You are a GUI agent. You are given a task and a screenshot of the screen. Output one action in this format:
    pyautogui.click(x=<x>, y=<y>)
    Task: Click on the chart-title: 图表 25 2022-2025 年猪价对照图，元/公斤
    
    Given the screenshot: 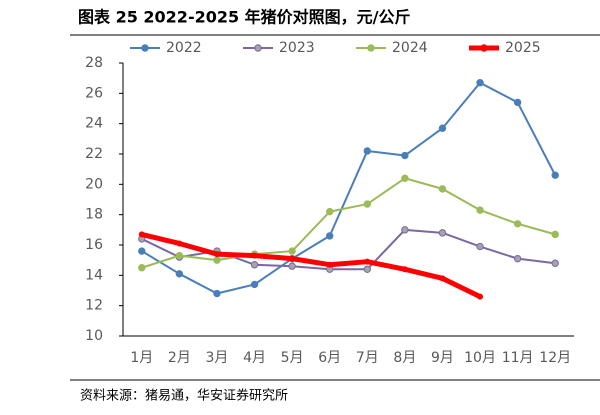 What is the action you would take?
    pyautogui.click(x=244, y=17)
    